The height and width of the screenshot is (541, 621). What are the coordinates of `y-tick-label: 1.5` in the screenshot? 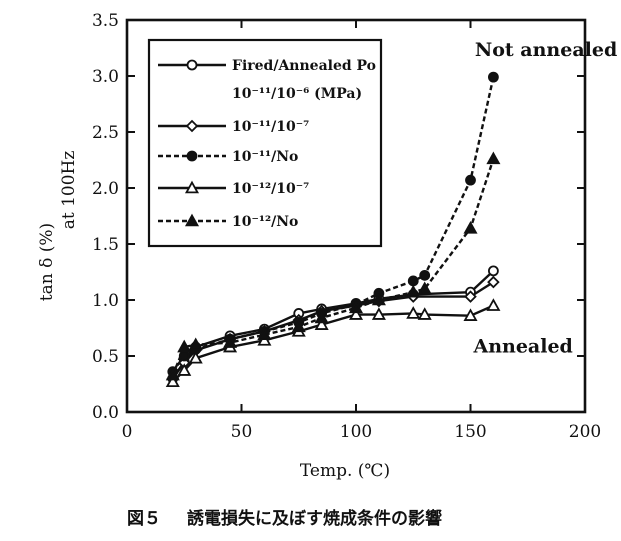 It's located at (105, 245).